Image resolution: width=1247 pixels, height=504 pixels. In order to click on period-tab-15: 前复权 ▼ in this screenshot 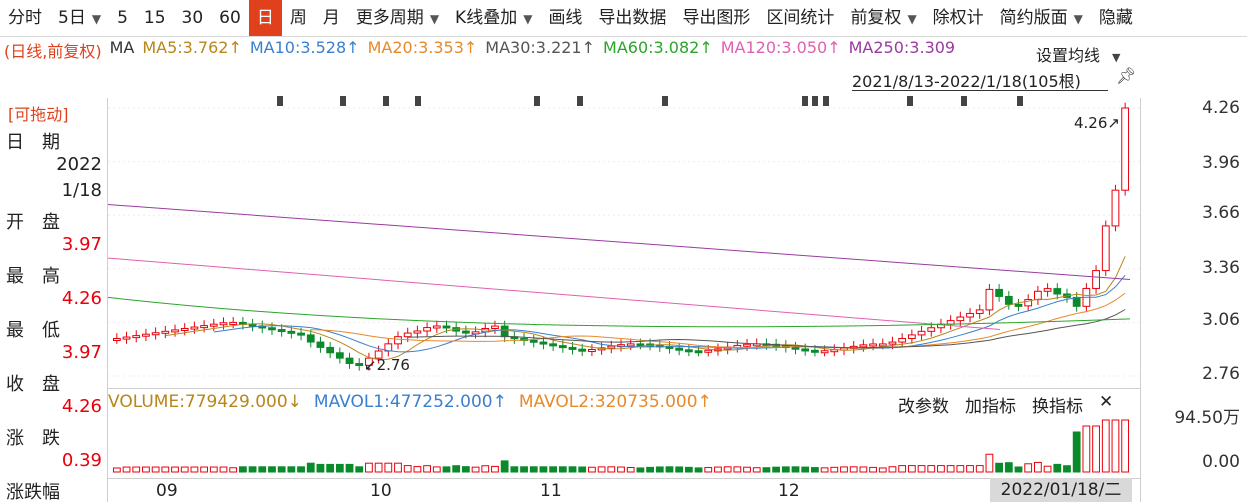, I will do `click(883, 18)`.